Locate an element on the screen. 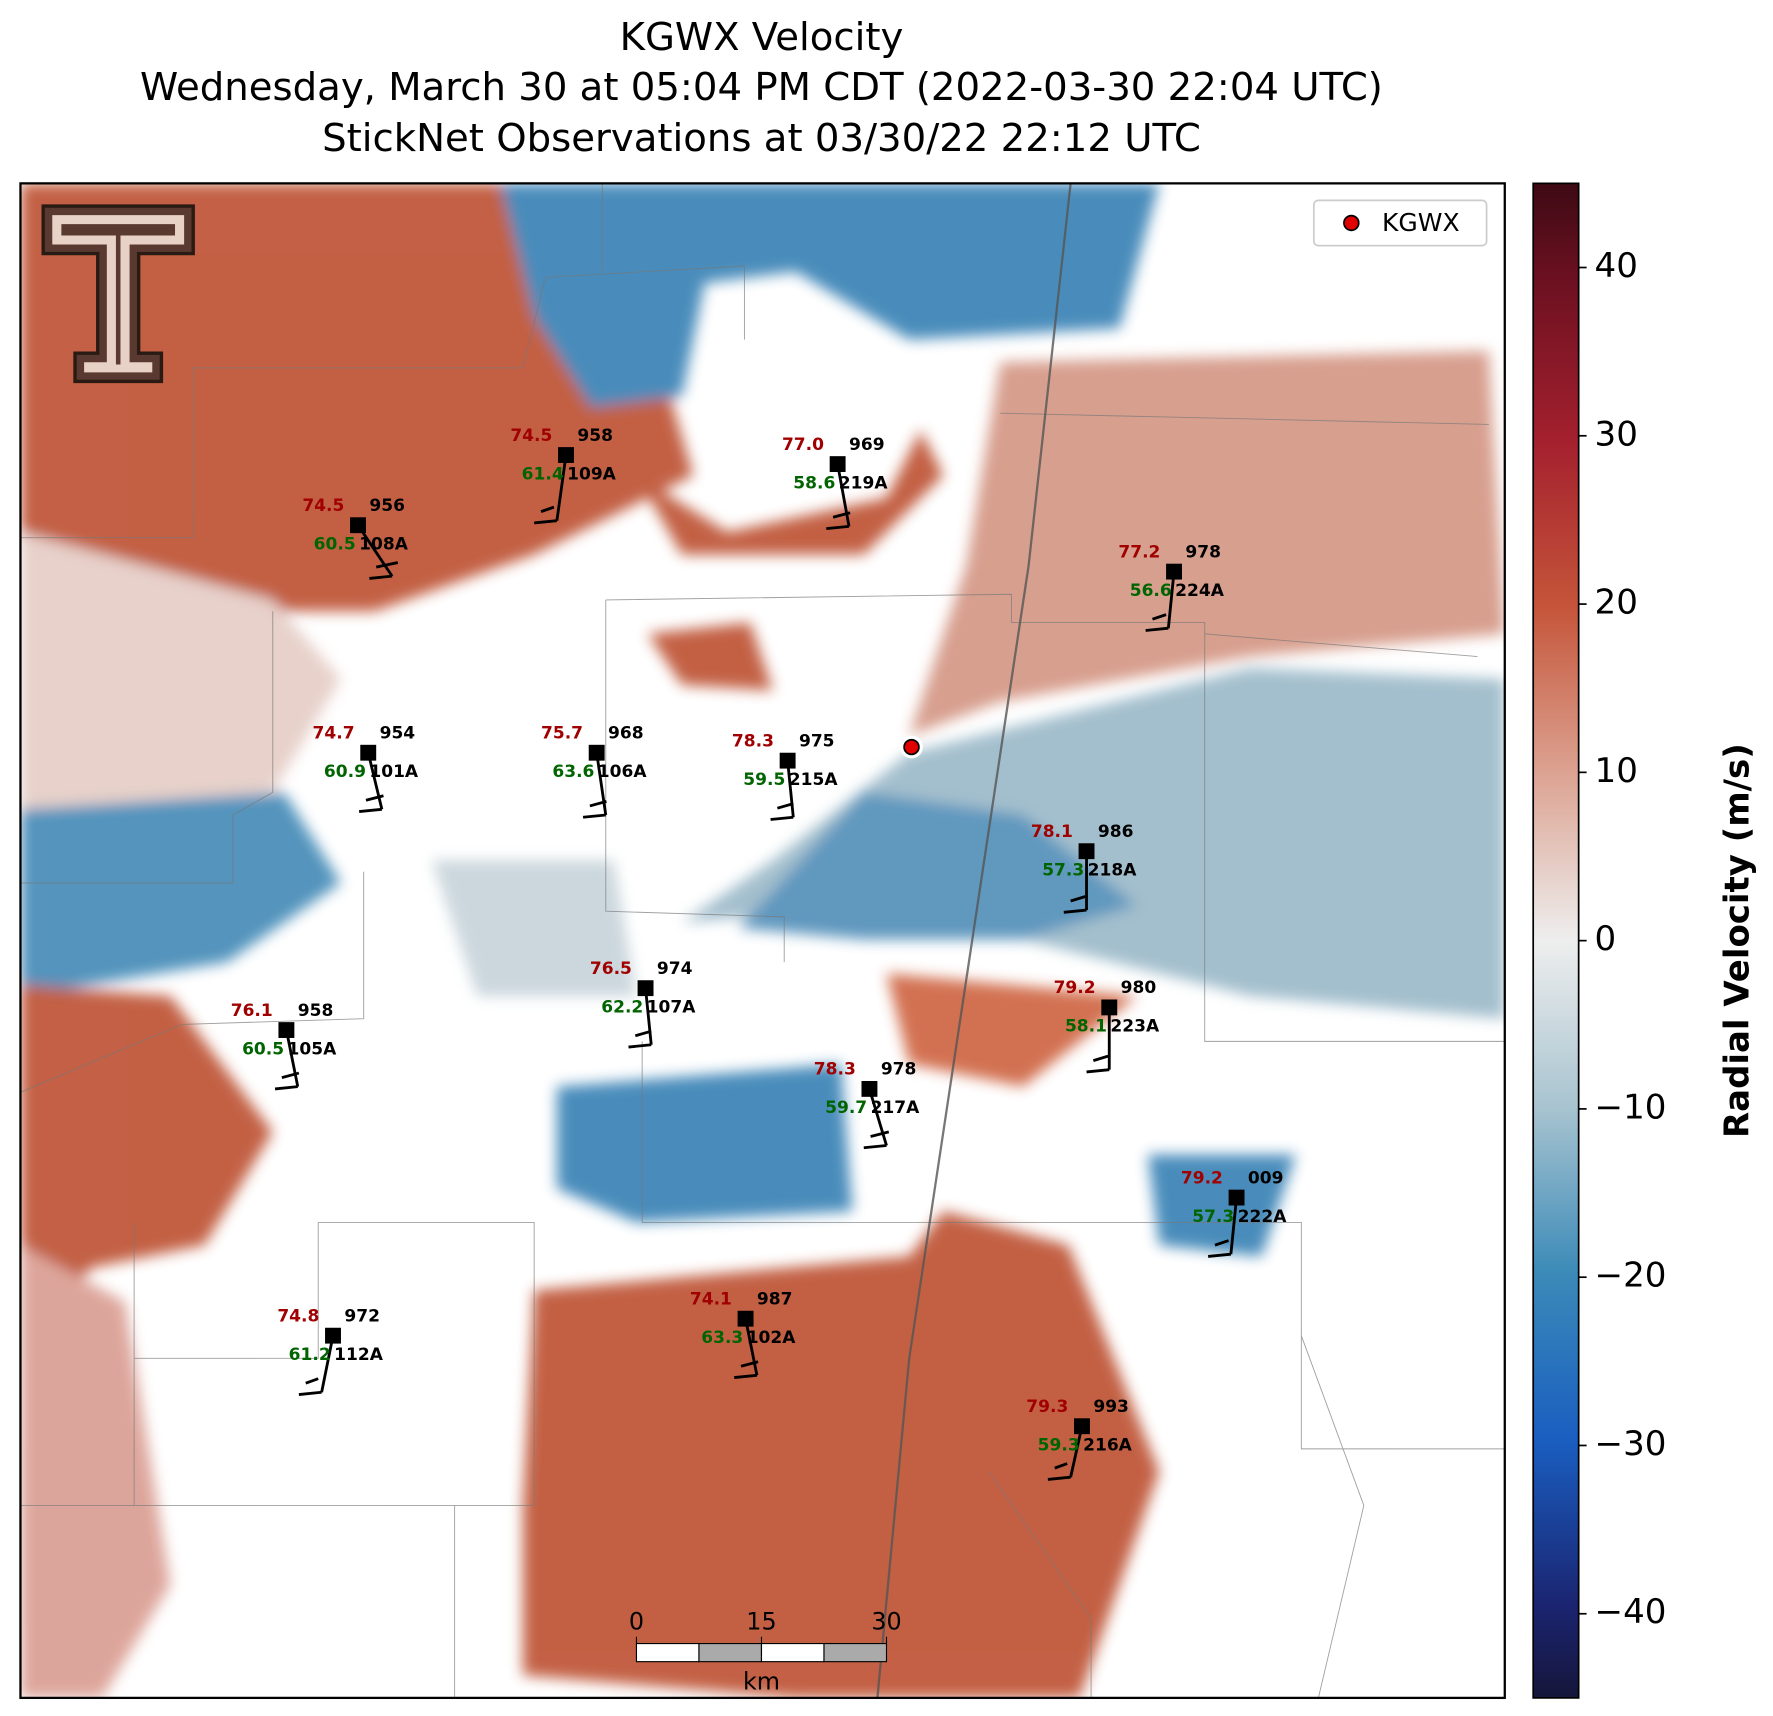 This screenshot has height=1716, width=1773. scale-unit: km is located at coordinates (761, 1682).